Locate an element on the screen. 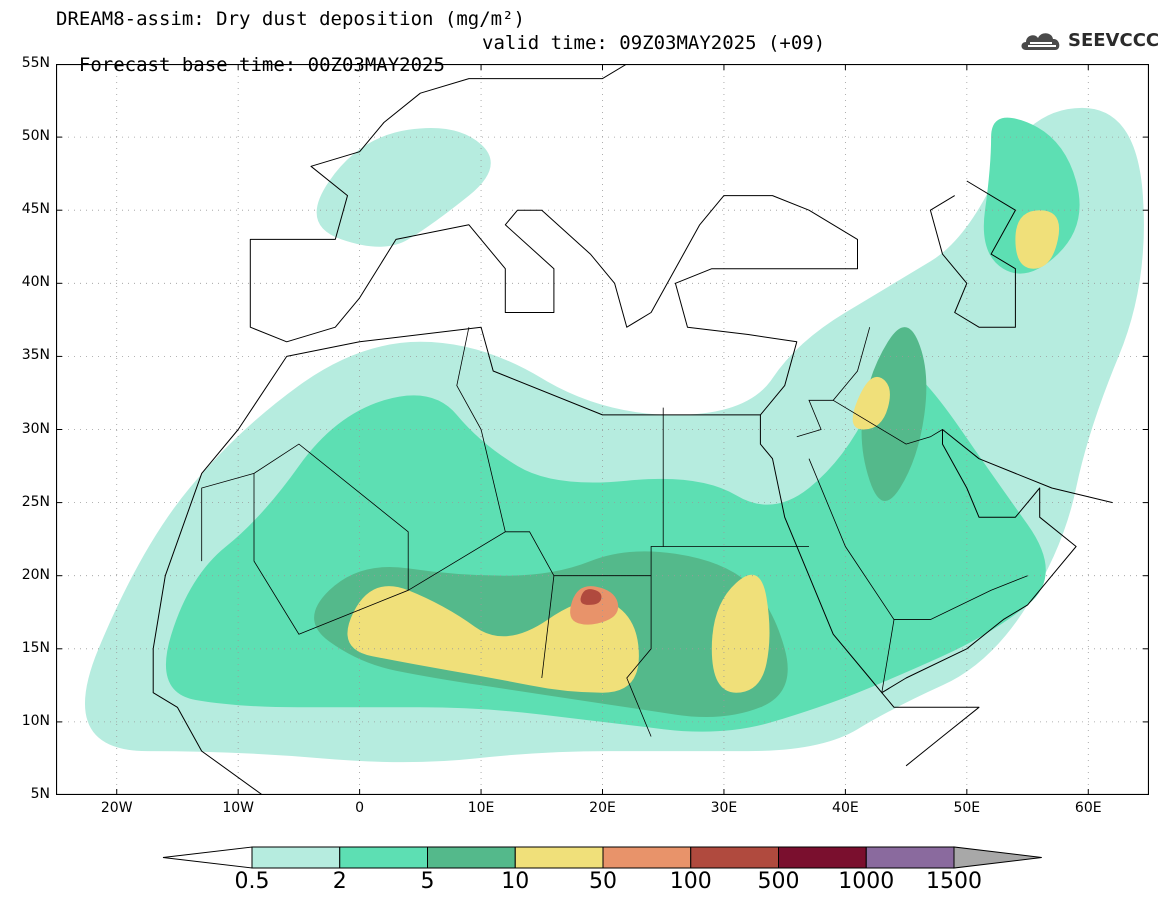  colorbar-label: 100 is located at coordinates (690, 881).